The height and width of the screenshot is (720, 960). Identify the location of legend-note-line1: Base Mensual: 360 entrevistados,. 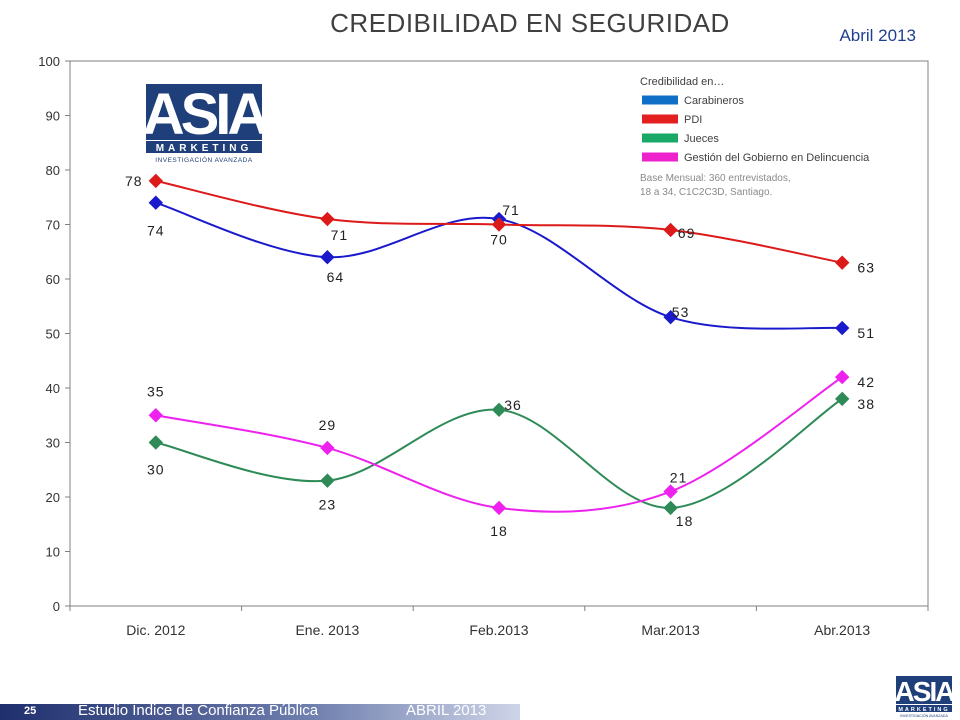
(715, 178).